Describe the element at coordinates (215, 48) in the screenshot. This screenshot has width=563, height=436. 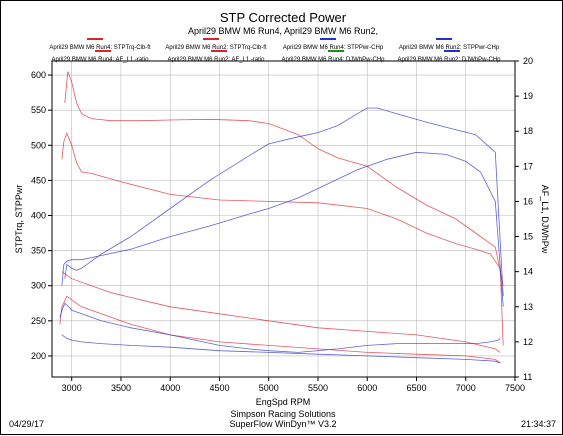
I see `legend-label: April29 BMW M6 Run2: STPTrq-Clb-ft` at that location.